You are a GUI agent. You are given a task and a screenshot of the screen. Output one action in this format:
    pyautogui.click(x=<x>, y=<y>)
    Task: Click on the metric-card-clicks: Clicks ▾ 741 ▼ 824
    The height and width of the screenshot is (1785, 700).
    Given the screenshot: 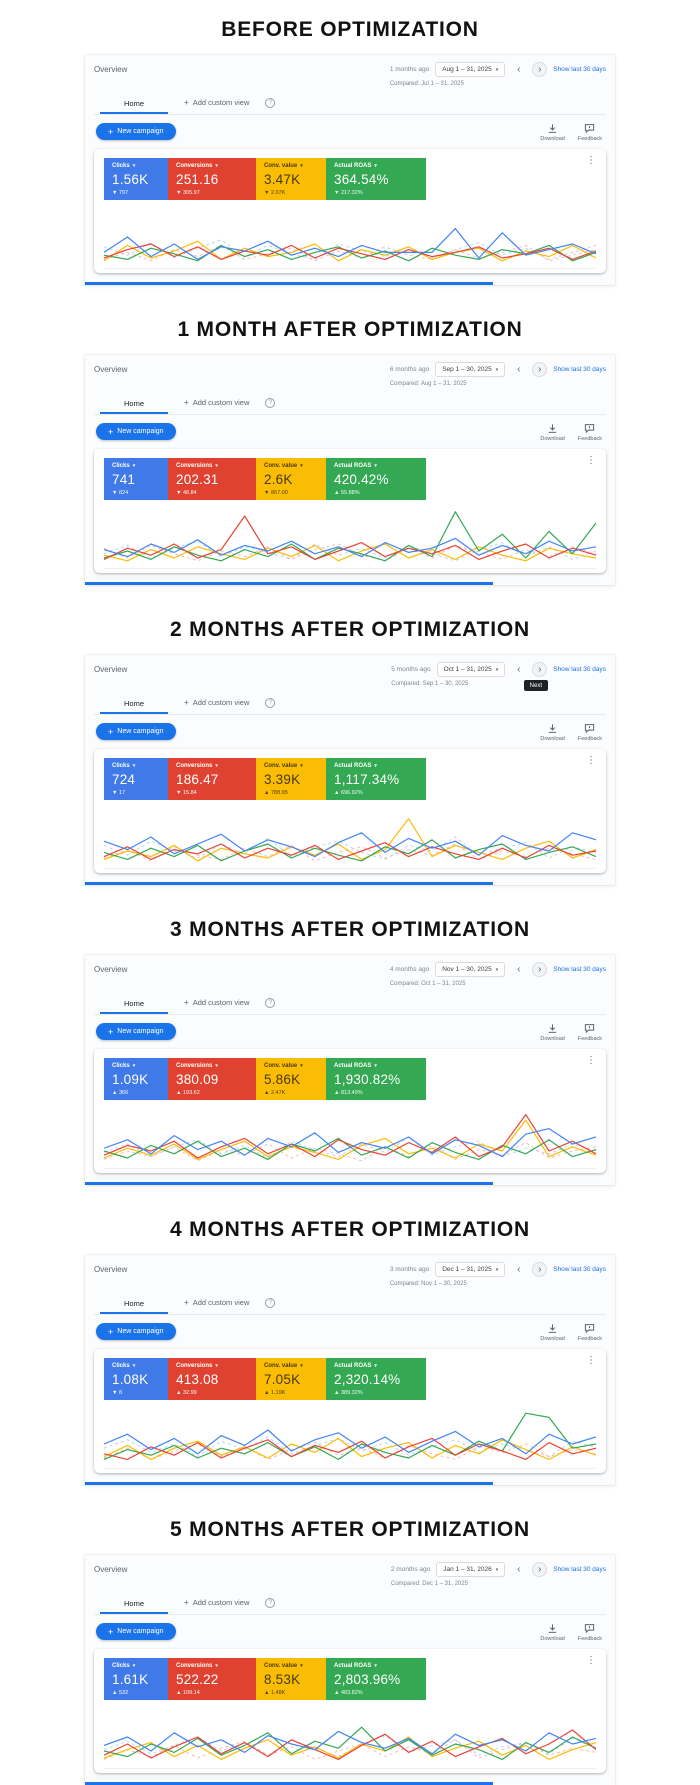 What is the action you would take?
    pyautogui.click(x=136, y=479)
    